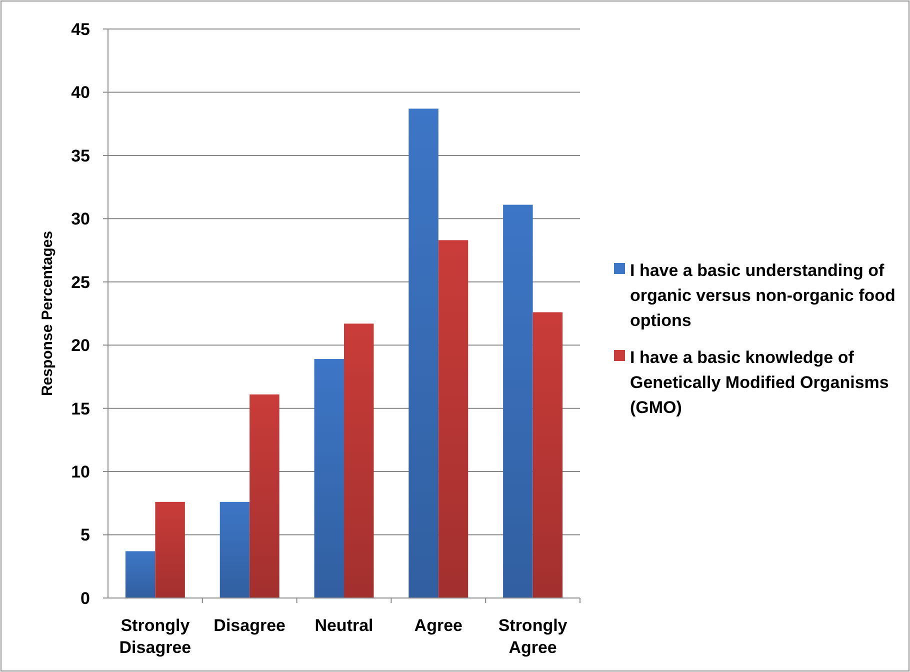 This screenshot has width=910, height=672. What do you see at coordinates (80, 472) in the screenshot?
I see `y-tick-label: 10` at bounding box center [80, 472].